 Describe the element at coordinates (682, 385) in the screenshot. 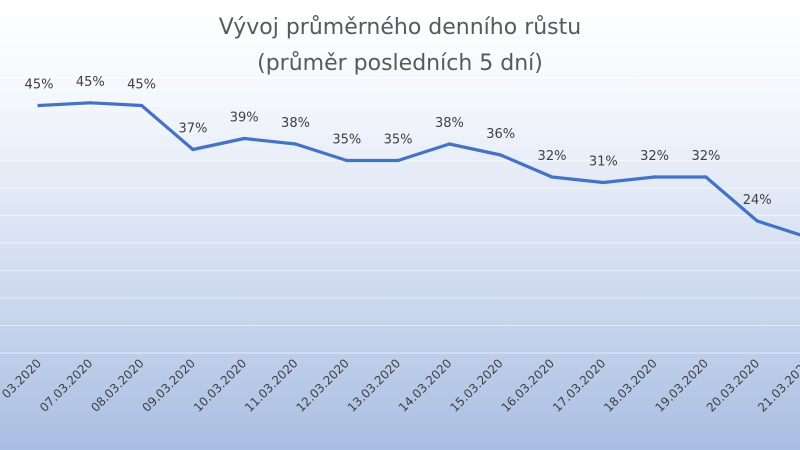

I see `x-tick-label: 19.03.2020` at that location.